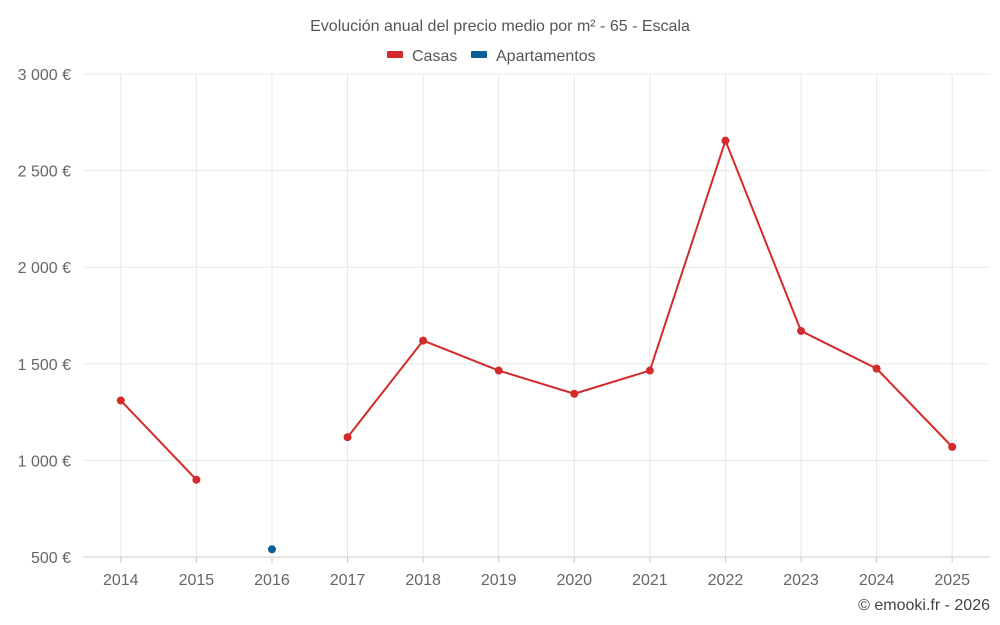 The height and width of the screenshot is (625, 1000). What do you see at coordinates (44, 365) in the screenshot?
I see `y-tick-label: 1 500 €` at bounding box center [44, 365].